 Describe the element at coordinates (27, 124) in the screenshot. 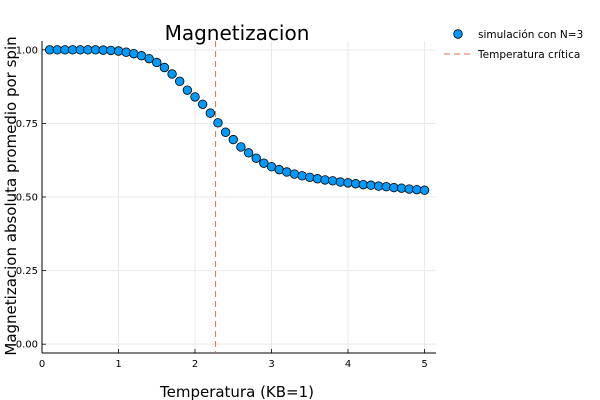

I see `y-tick-label: 0.75` at that location.